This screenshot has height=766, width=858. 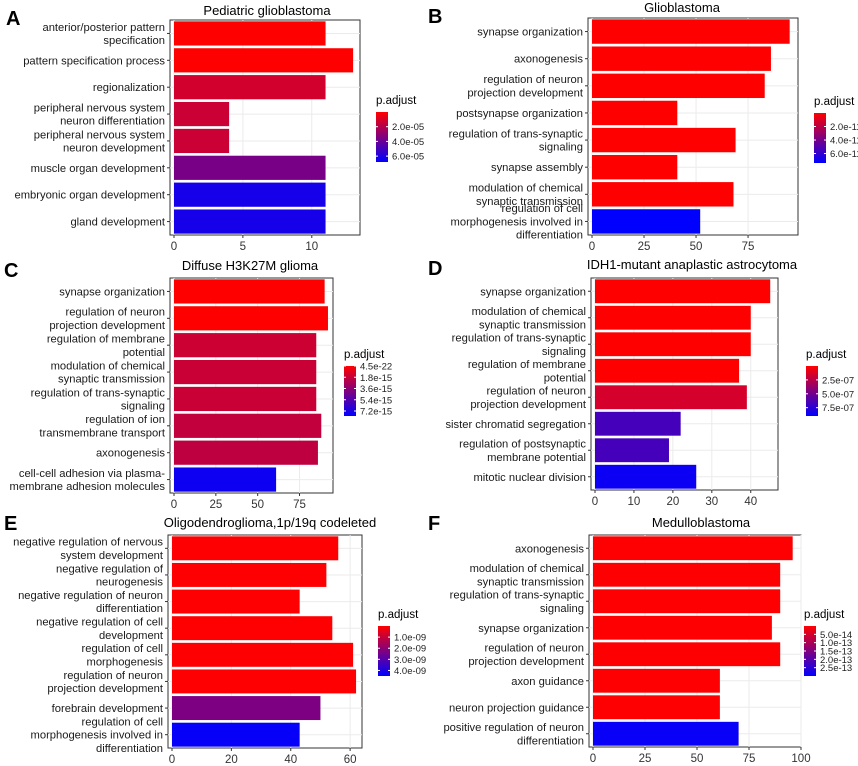 What do you see at coordinates (519, 114) in the screenshot?
I see `category-label: postsynapse organization` at bounding box center [519, 114].